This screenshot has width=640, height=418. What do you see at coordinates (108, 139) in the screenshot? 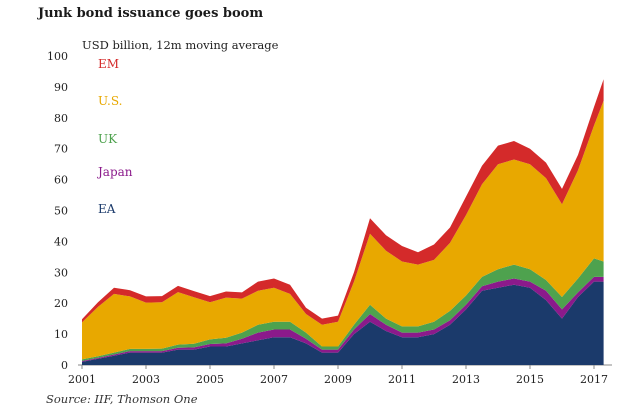
I see `legend-uk: UK` at bounding box center [108, 139].